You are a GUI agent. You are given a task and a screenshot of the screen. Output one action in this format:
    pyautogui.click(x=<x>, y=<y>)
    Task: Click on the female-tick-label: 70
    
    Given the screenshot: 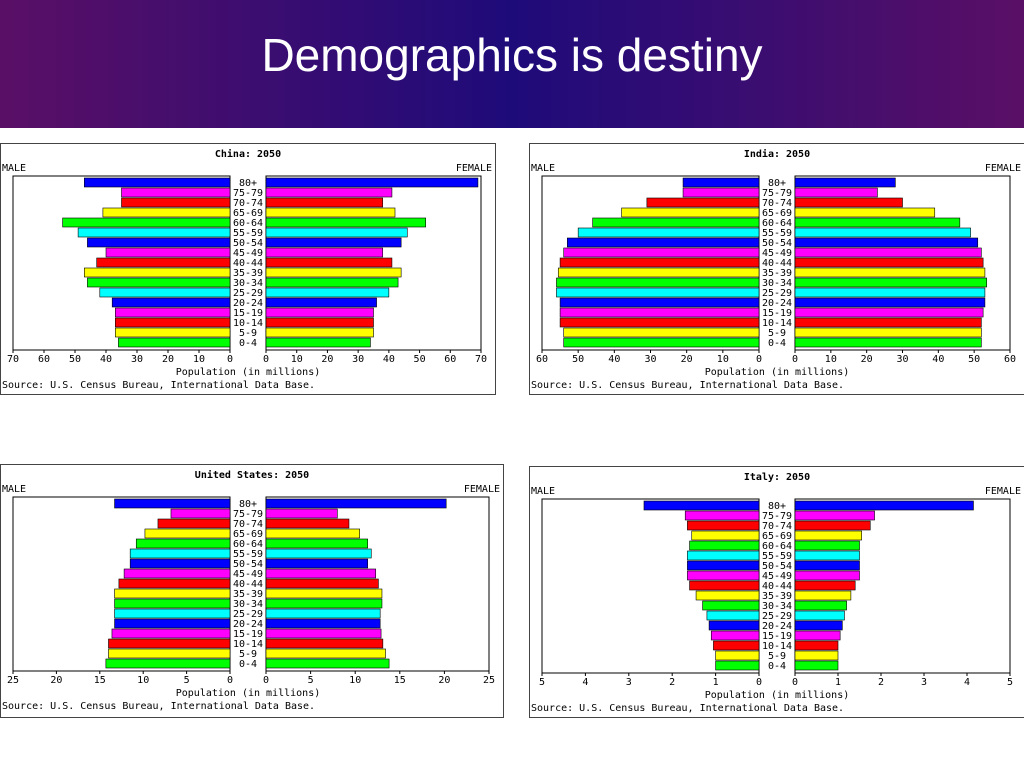 What is the action you would take?
    pyautogui.click(x=481, y=359)
    